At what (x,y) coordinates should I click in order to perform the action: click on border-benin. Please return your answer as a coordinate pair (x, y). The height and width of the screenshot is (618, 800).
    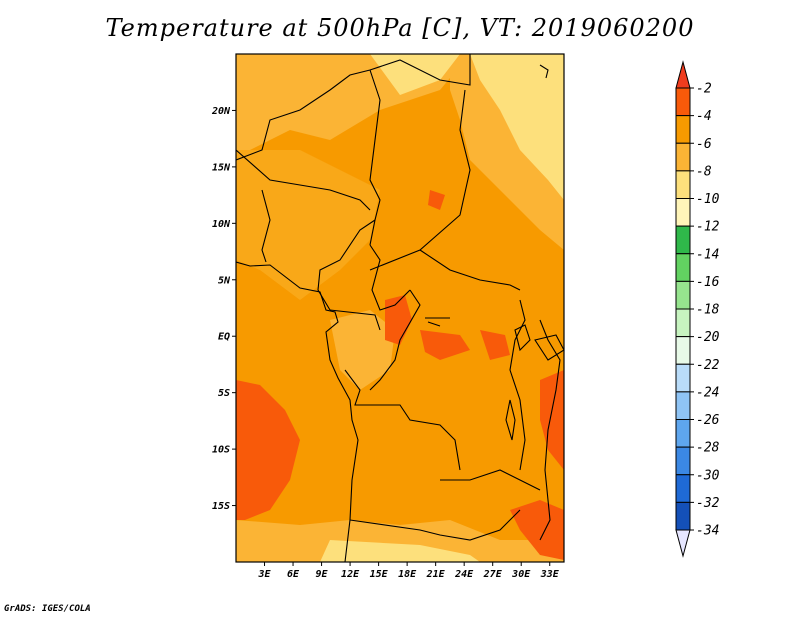
    Looking at the image, I should click on (266, 226).